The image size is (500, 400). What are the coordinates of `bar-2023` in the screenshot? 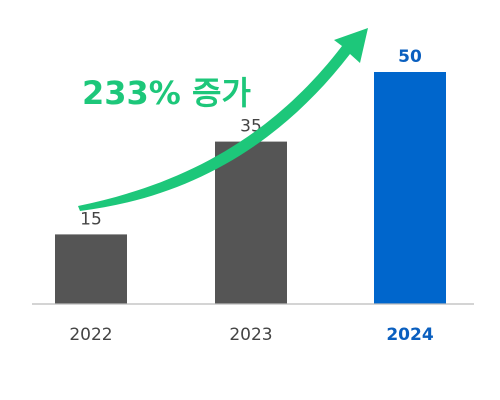 It's located at (251, 222).